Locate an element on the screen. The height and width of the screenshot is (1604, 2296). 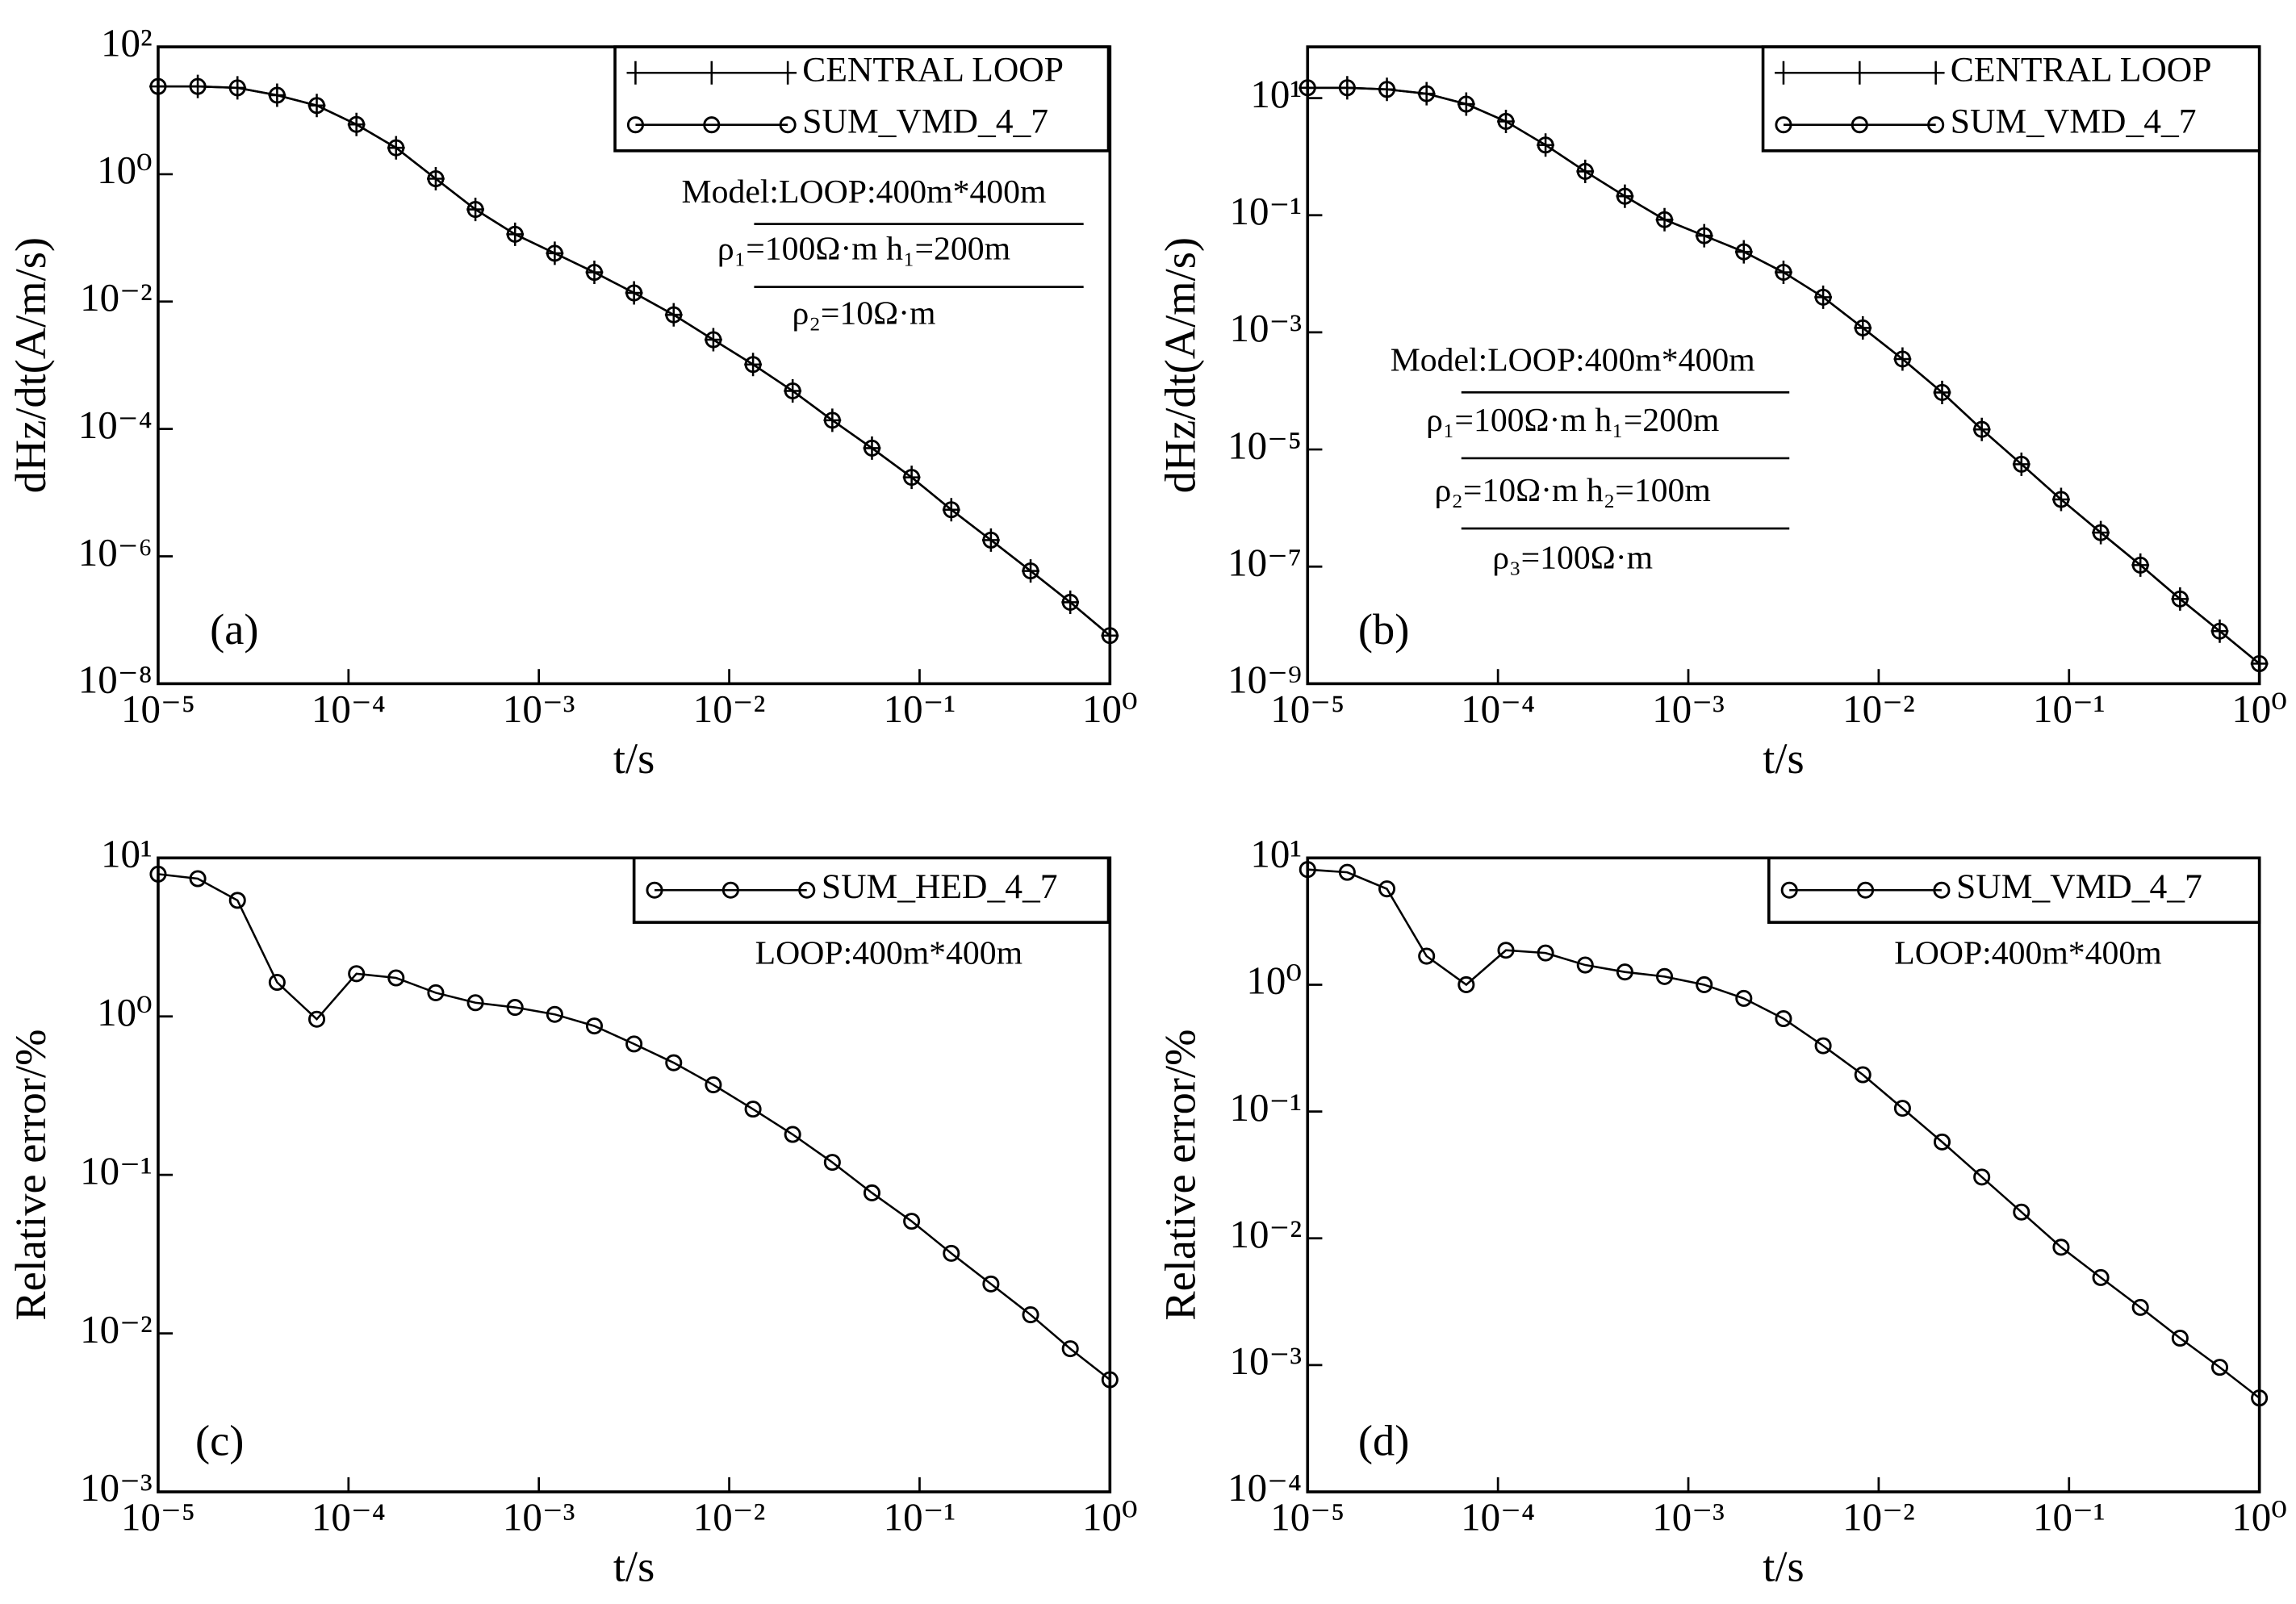
y-axis-label: Relative error/% is located at coordinates (30, 1175).